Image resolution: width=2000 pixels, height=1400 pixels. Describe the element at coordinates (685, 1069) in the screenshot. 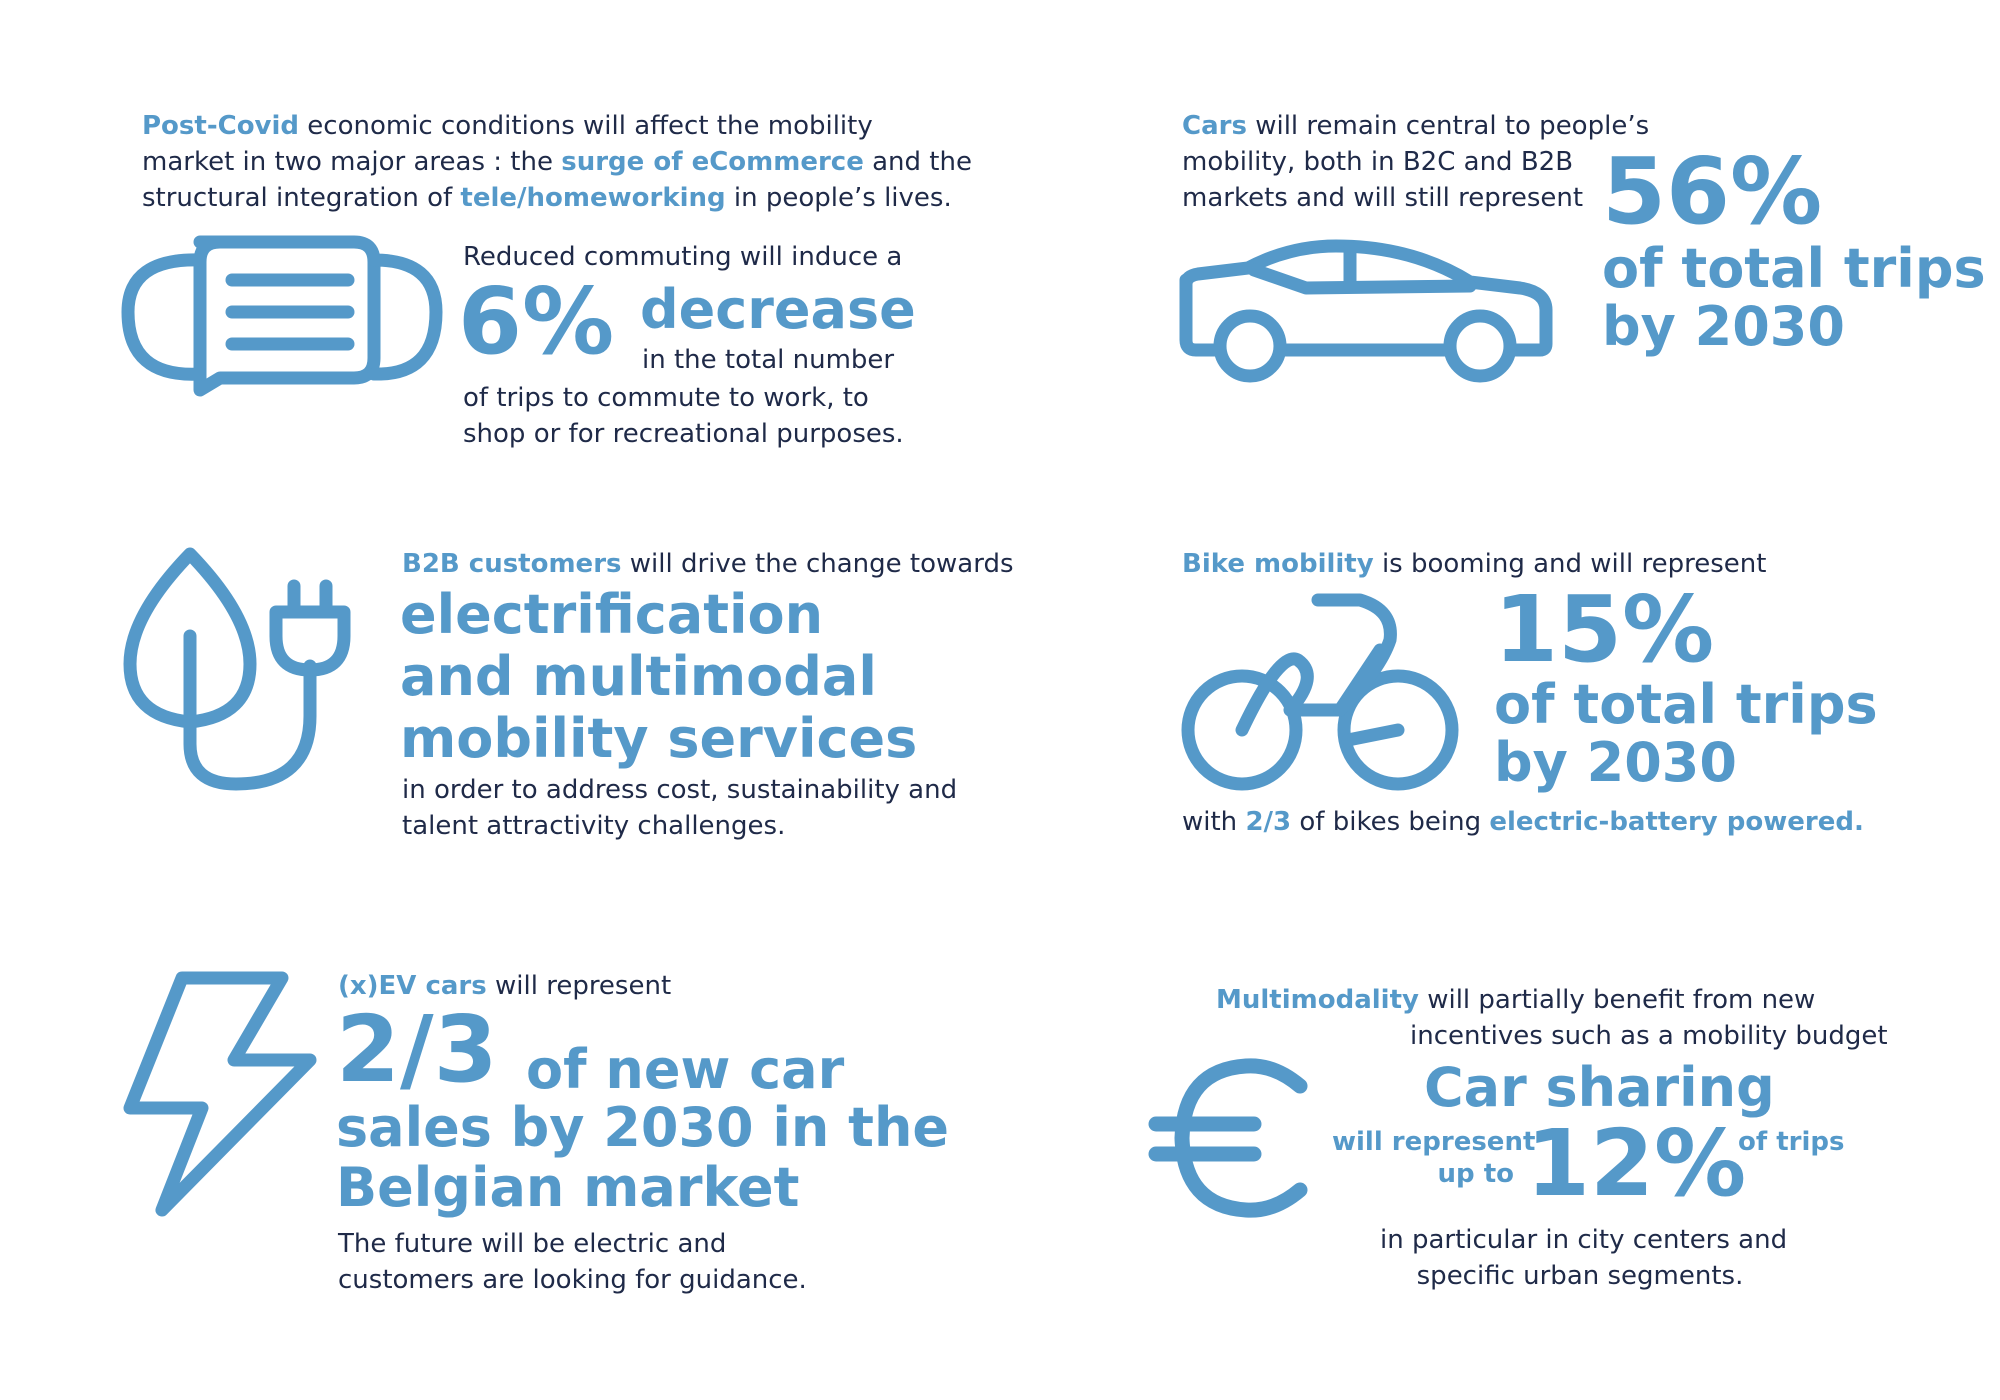

I see `ev-big-line-1: of new car` at that location.